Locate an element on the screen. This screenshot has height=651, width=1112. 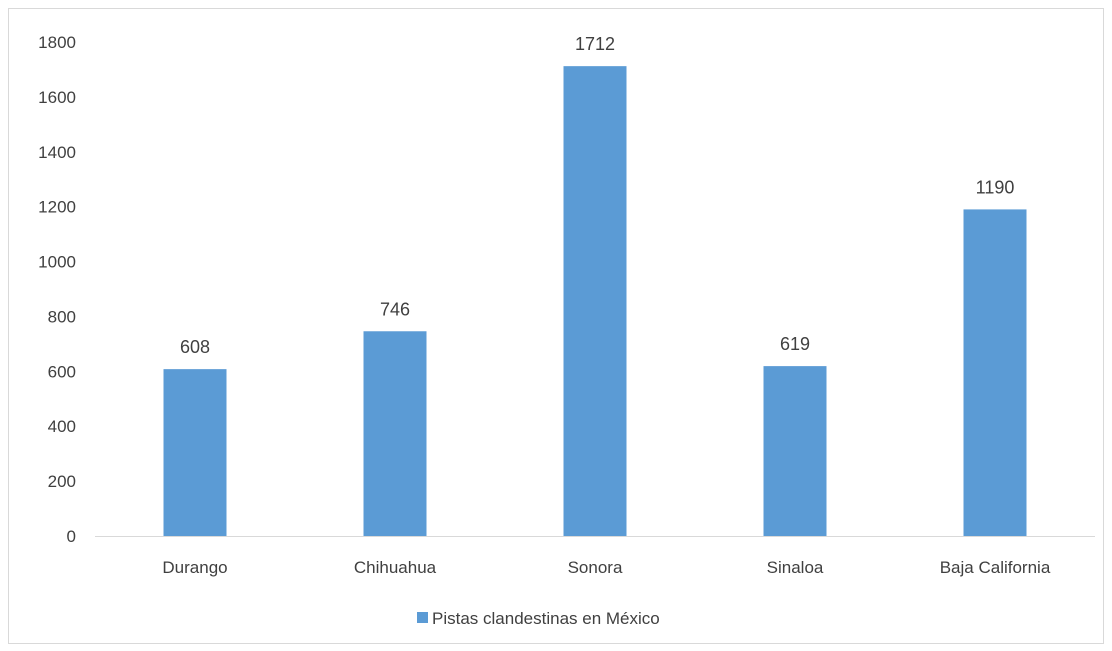
legend-swatch is located at coordinates (422, 617).